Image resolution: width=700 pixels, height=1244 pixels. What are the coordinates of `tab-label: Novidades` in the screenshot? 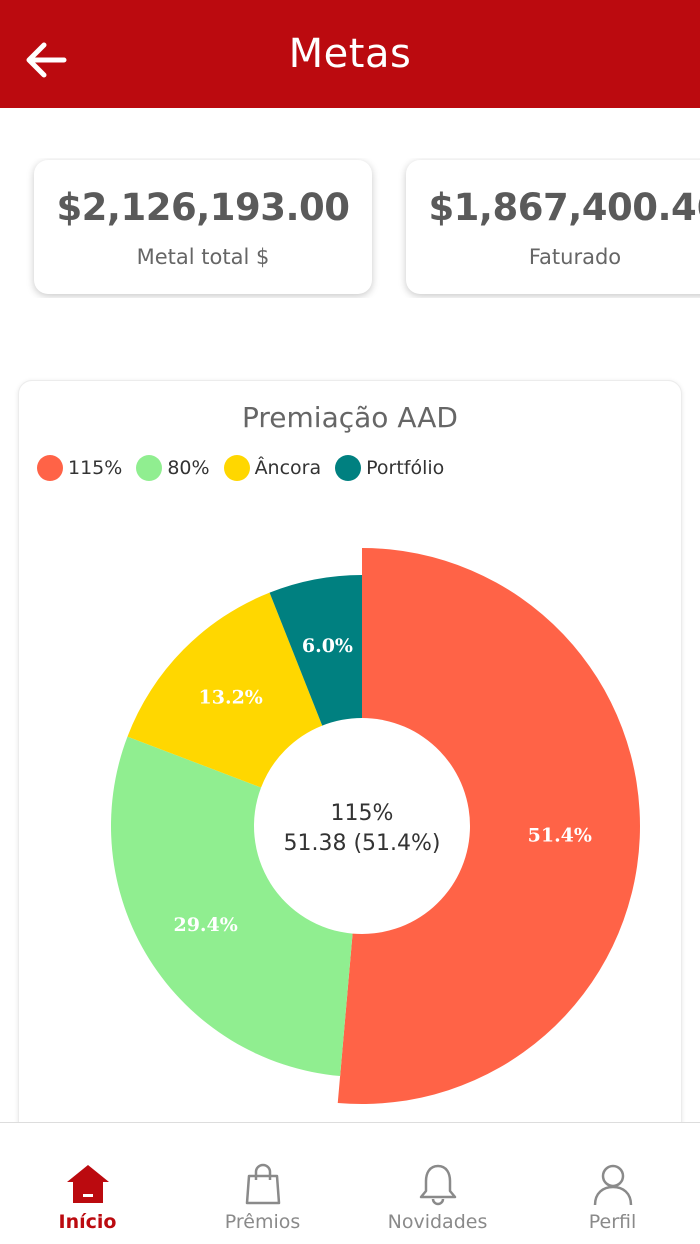 It's located at (437, 1222).